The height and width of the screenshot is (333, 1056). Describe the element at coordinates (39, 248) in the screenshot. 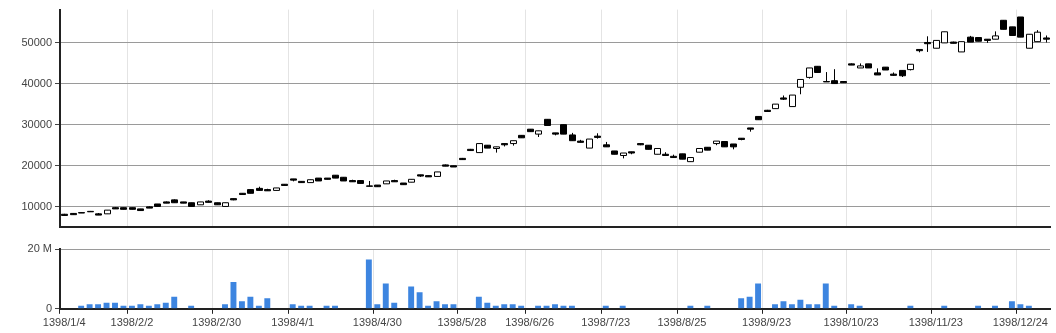

I see `y-tick-label: 20 M` at that location.